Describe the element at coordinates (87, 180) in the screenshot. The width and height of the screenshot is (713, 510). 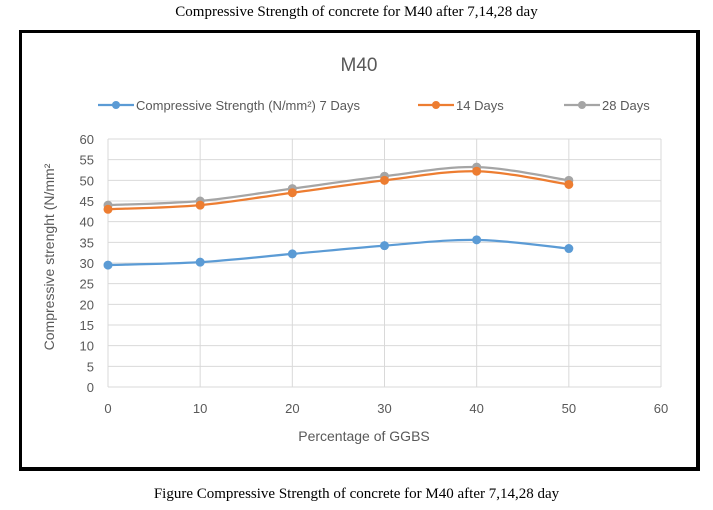
I see `y-tick-label: 50` at that location.